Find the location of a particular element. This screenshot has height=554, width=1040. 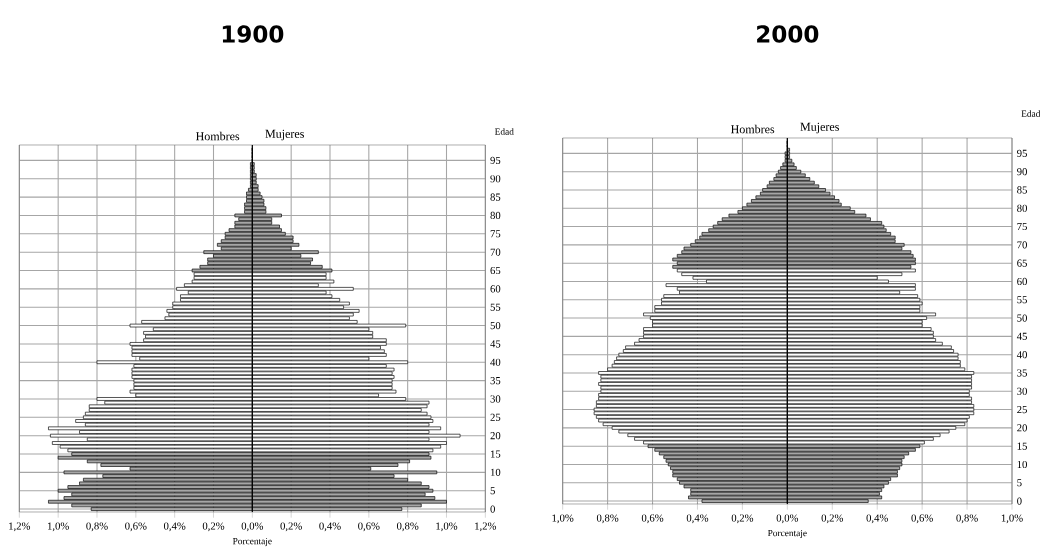

chart-title: 1900 is located at coordinates (253, 34).